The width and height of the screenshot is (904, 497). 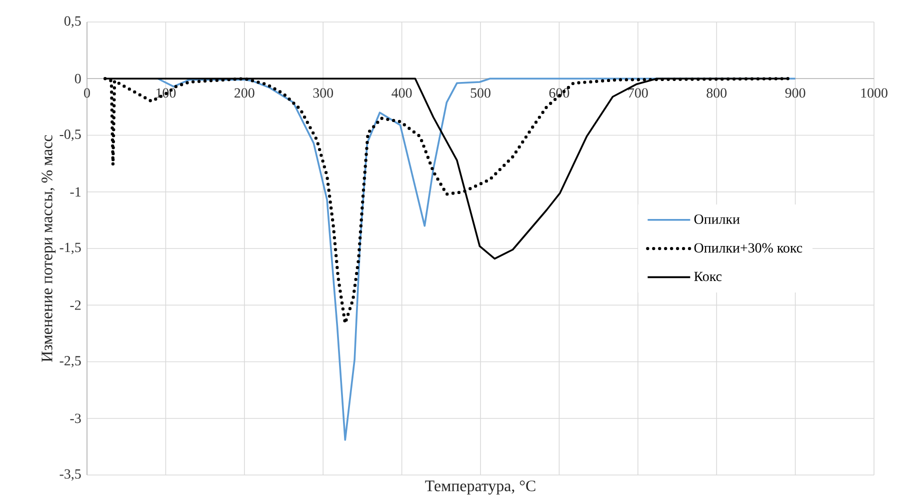 What do you see at coordinates (323, 93) in the screenshot?
I see `x-tick-label: 300` at bounding box center [323, 93].